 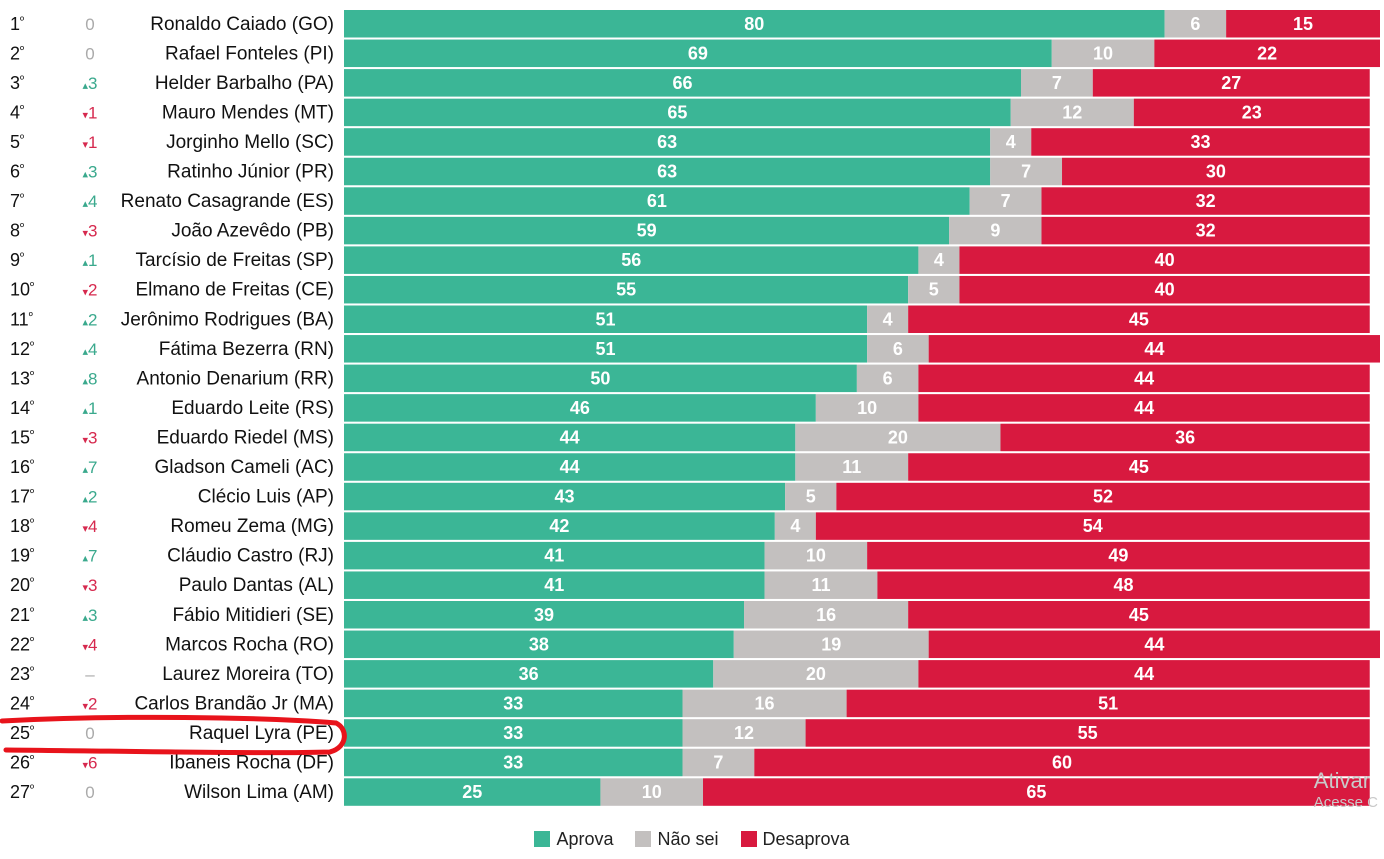 I want to click on governor-name: Clécio Luis (AP), so click(x=266, y=497).